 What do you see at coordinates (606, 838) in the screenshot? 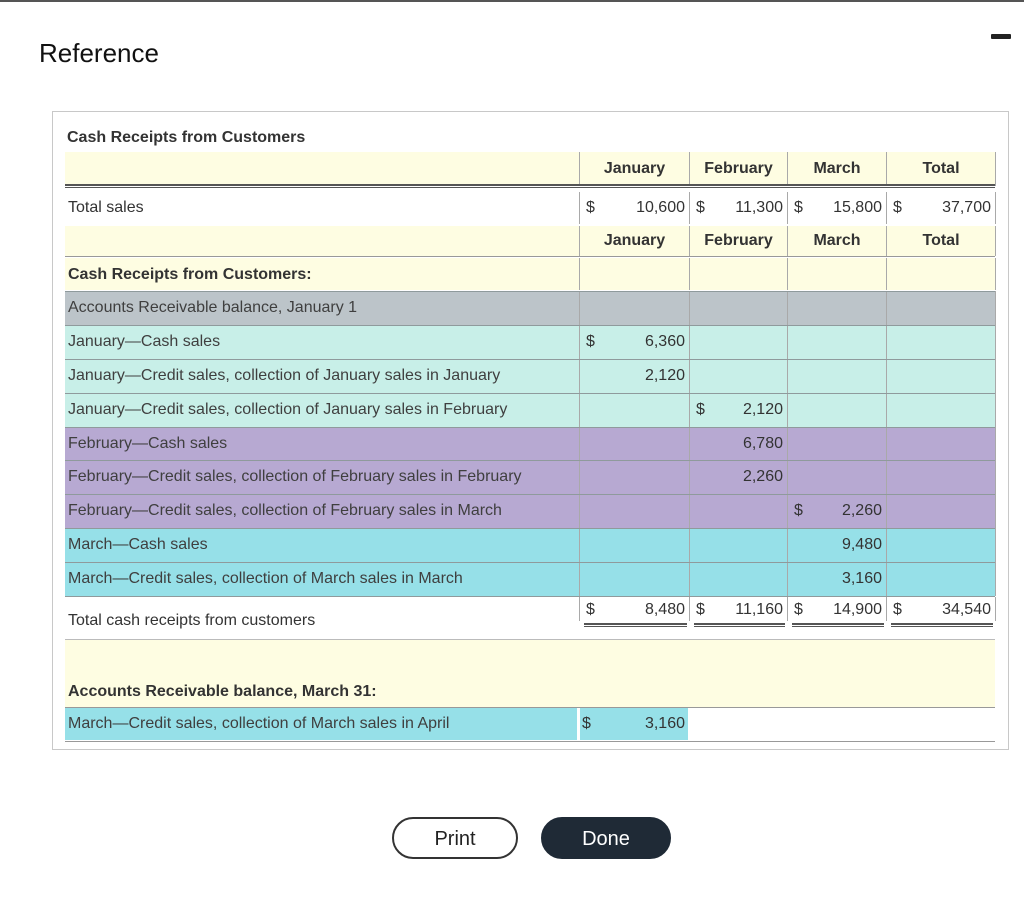
I see `done-button: Done` at bounding box center [606, 838].